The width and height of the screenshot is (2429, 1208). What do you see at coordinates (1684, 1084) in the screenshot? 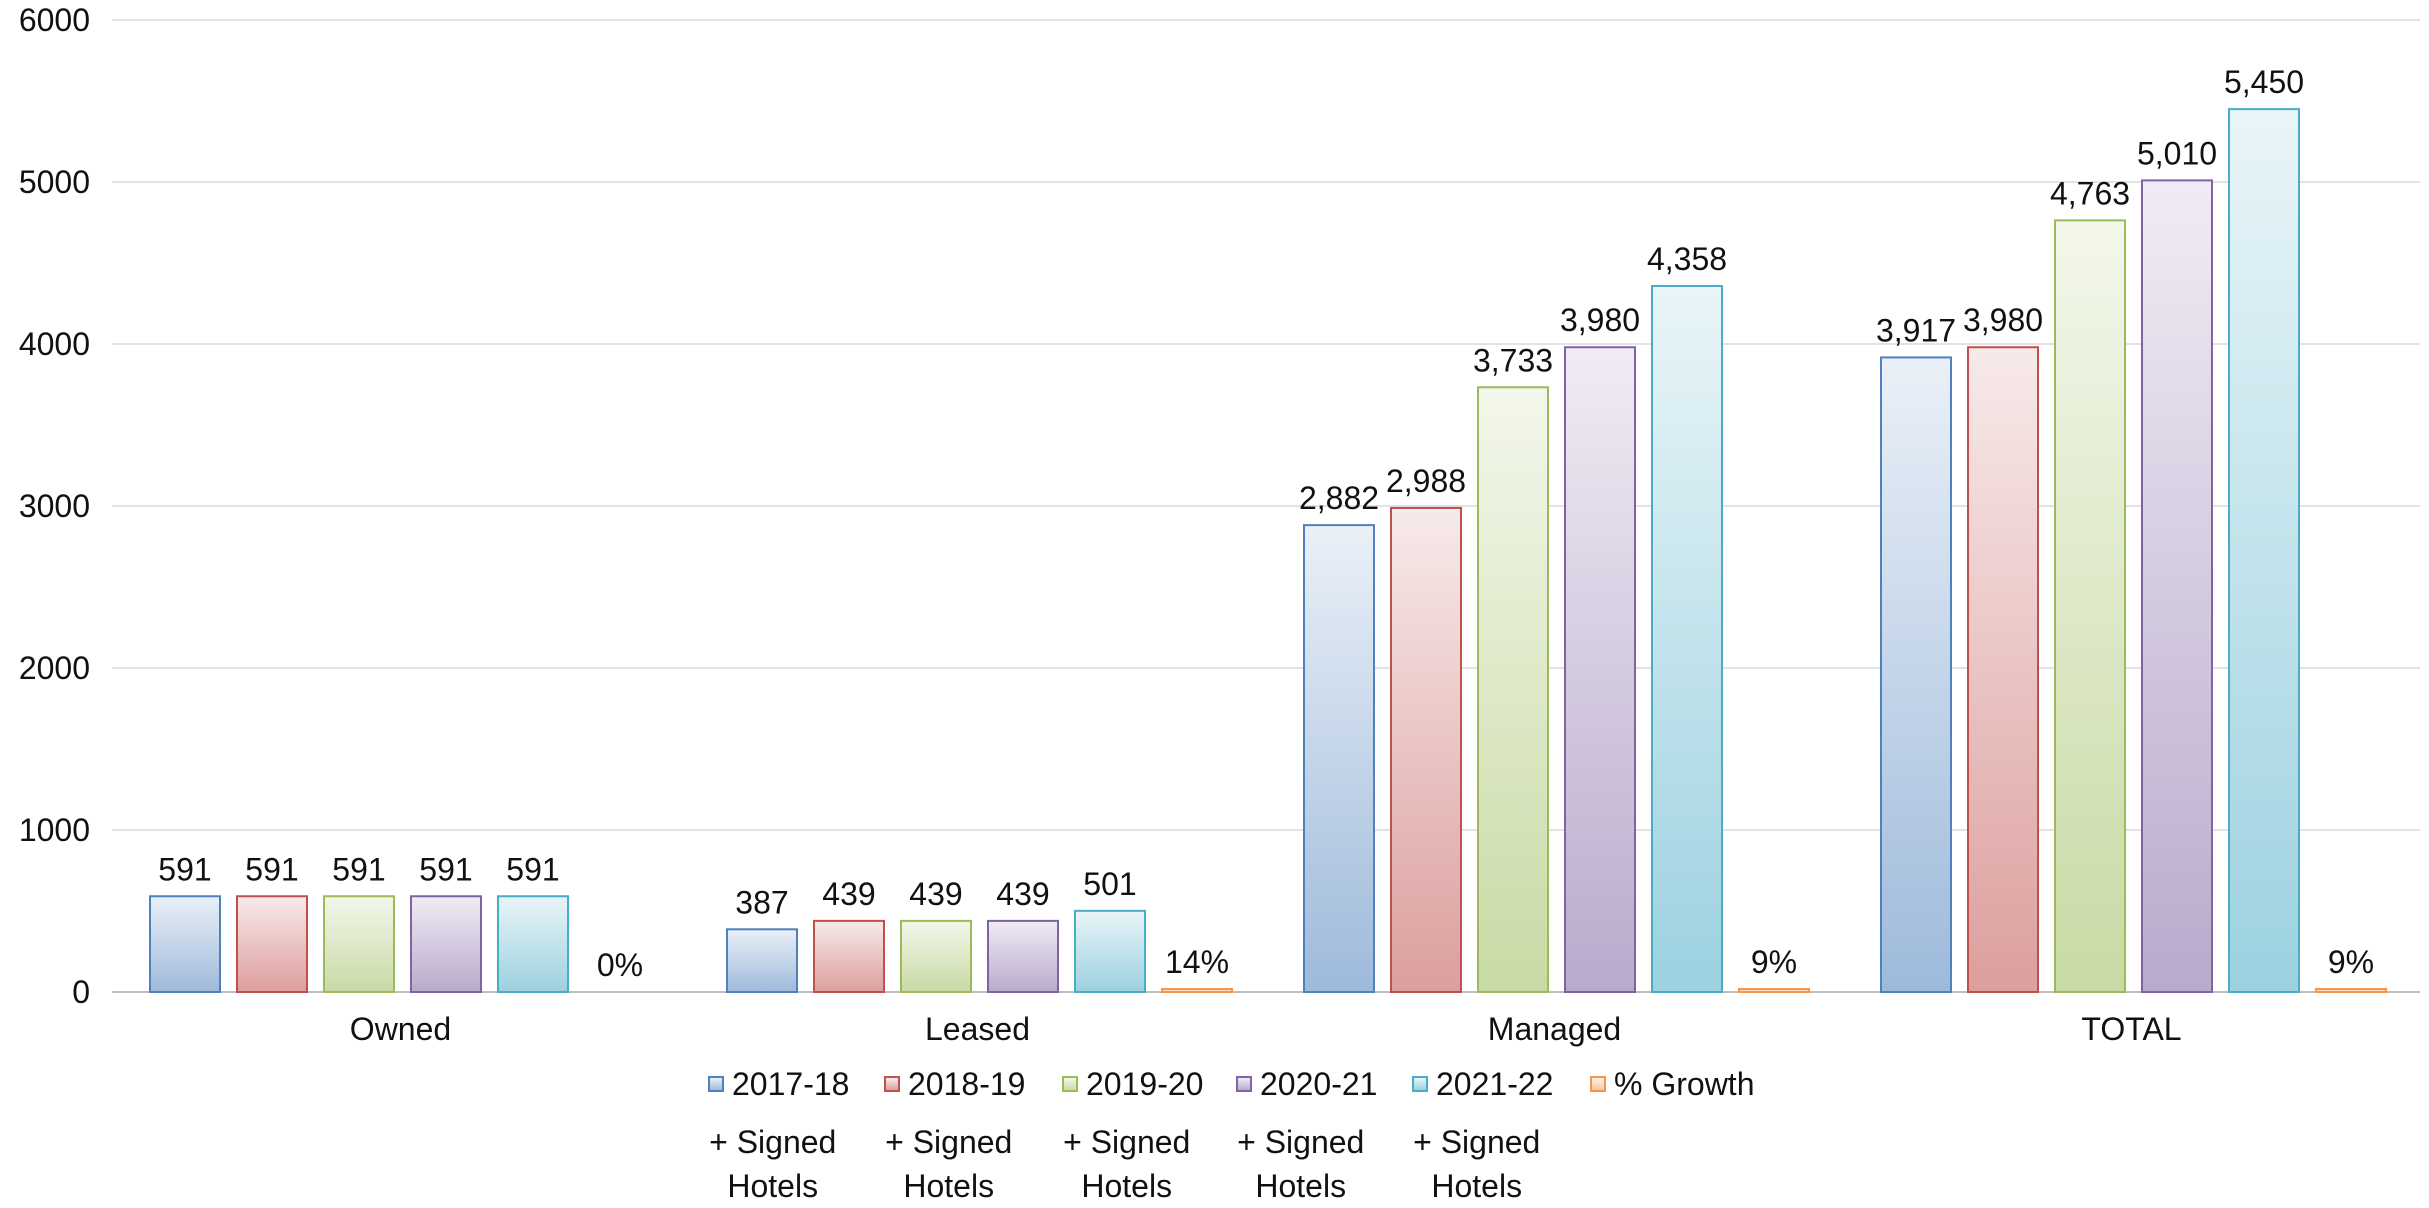
I see `legend-label: % Growth` at bounding box center [1684, 1084].